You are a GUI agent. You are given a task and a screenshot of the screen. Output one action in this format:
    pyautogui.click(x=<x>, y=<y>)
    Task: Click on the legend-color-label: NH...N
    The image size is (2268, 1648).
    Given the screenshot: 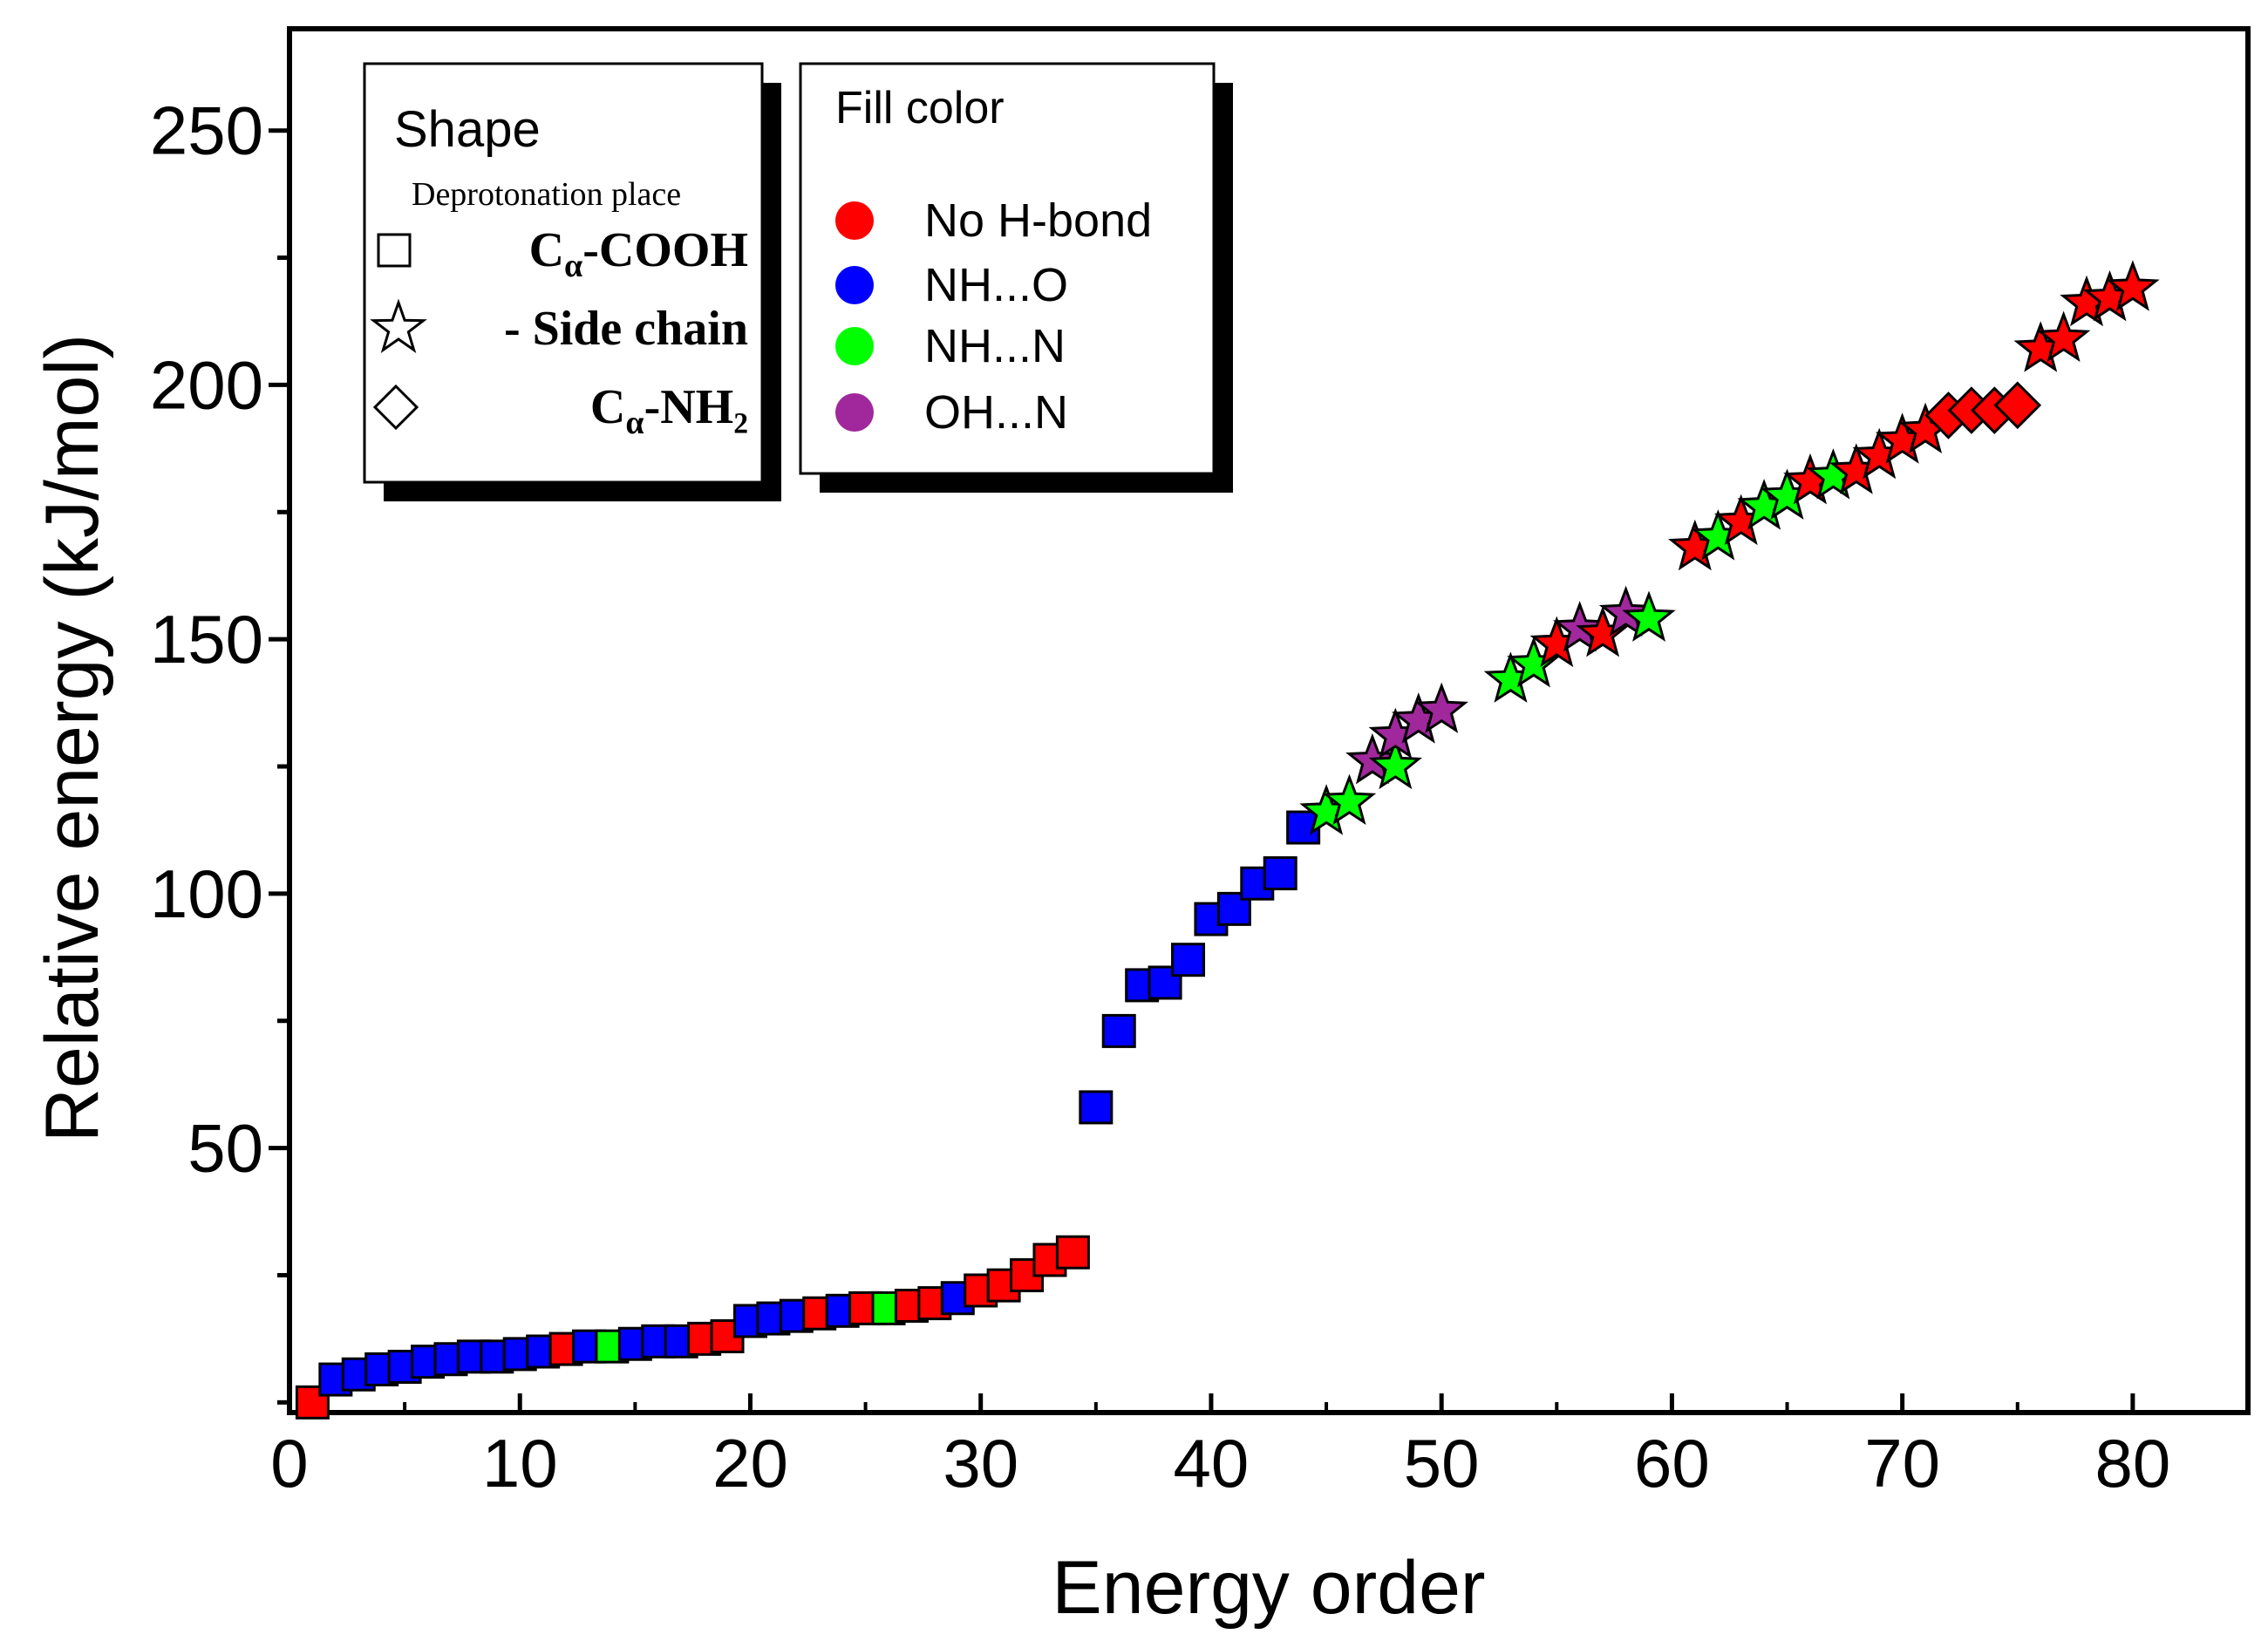 What is the action you would take?
    pyautogui.click(x=995, y=346)
    